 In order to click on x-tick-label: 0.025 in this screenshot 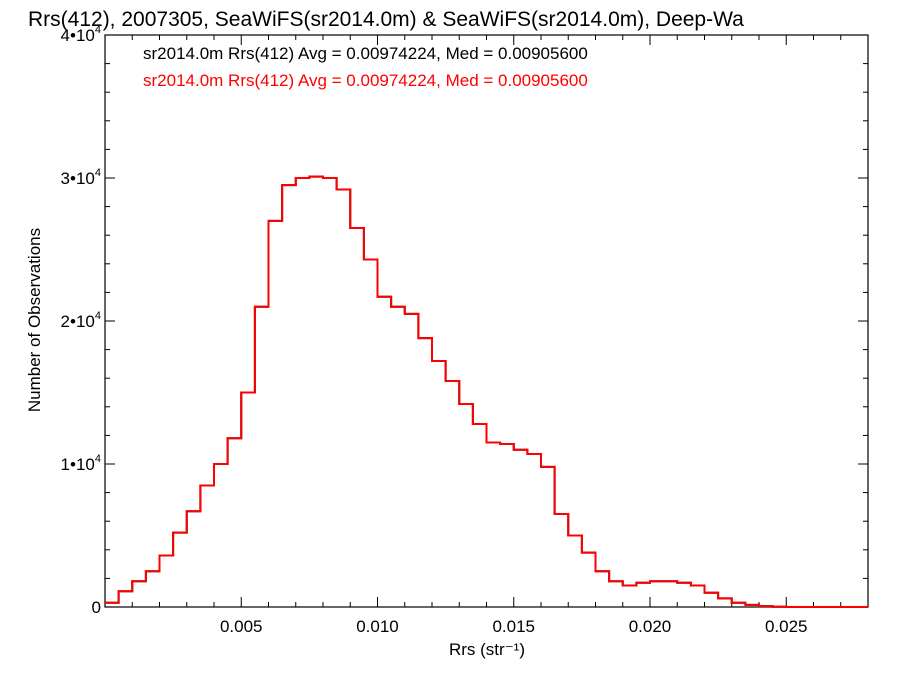, I will do `click(786, 626)`.